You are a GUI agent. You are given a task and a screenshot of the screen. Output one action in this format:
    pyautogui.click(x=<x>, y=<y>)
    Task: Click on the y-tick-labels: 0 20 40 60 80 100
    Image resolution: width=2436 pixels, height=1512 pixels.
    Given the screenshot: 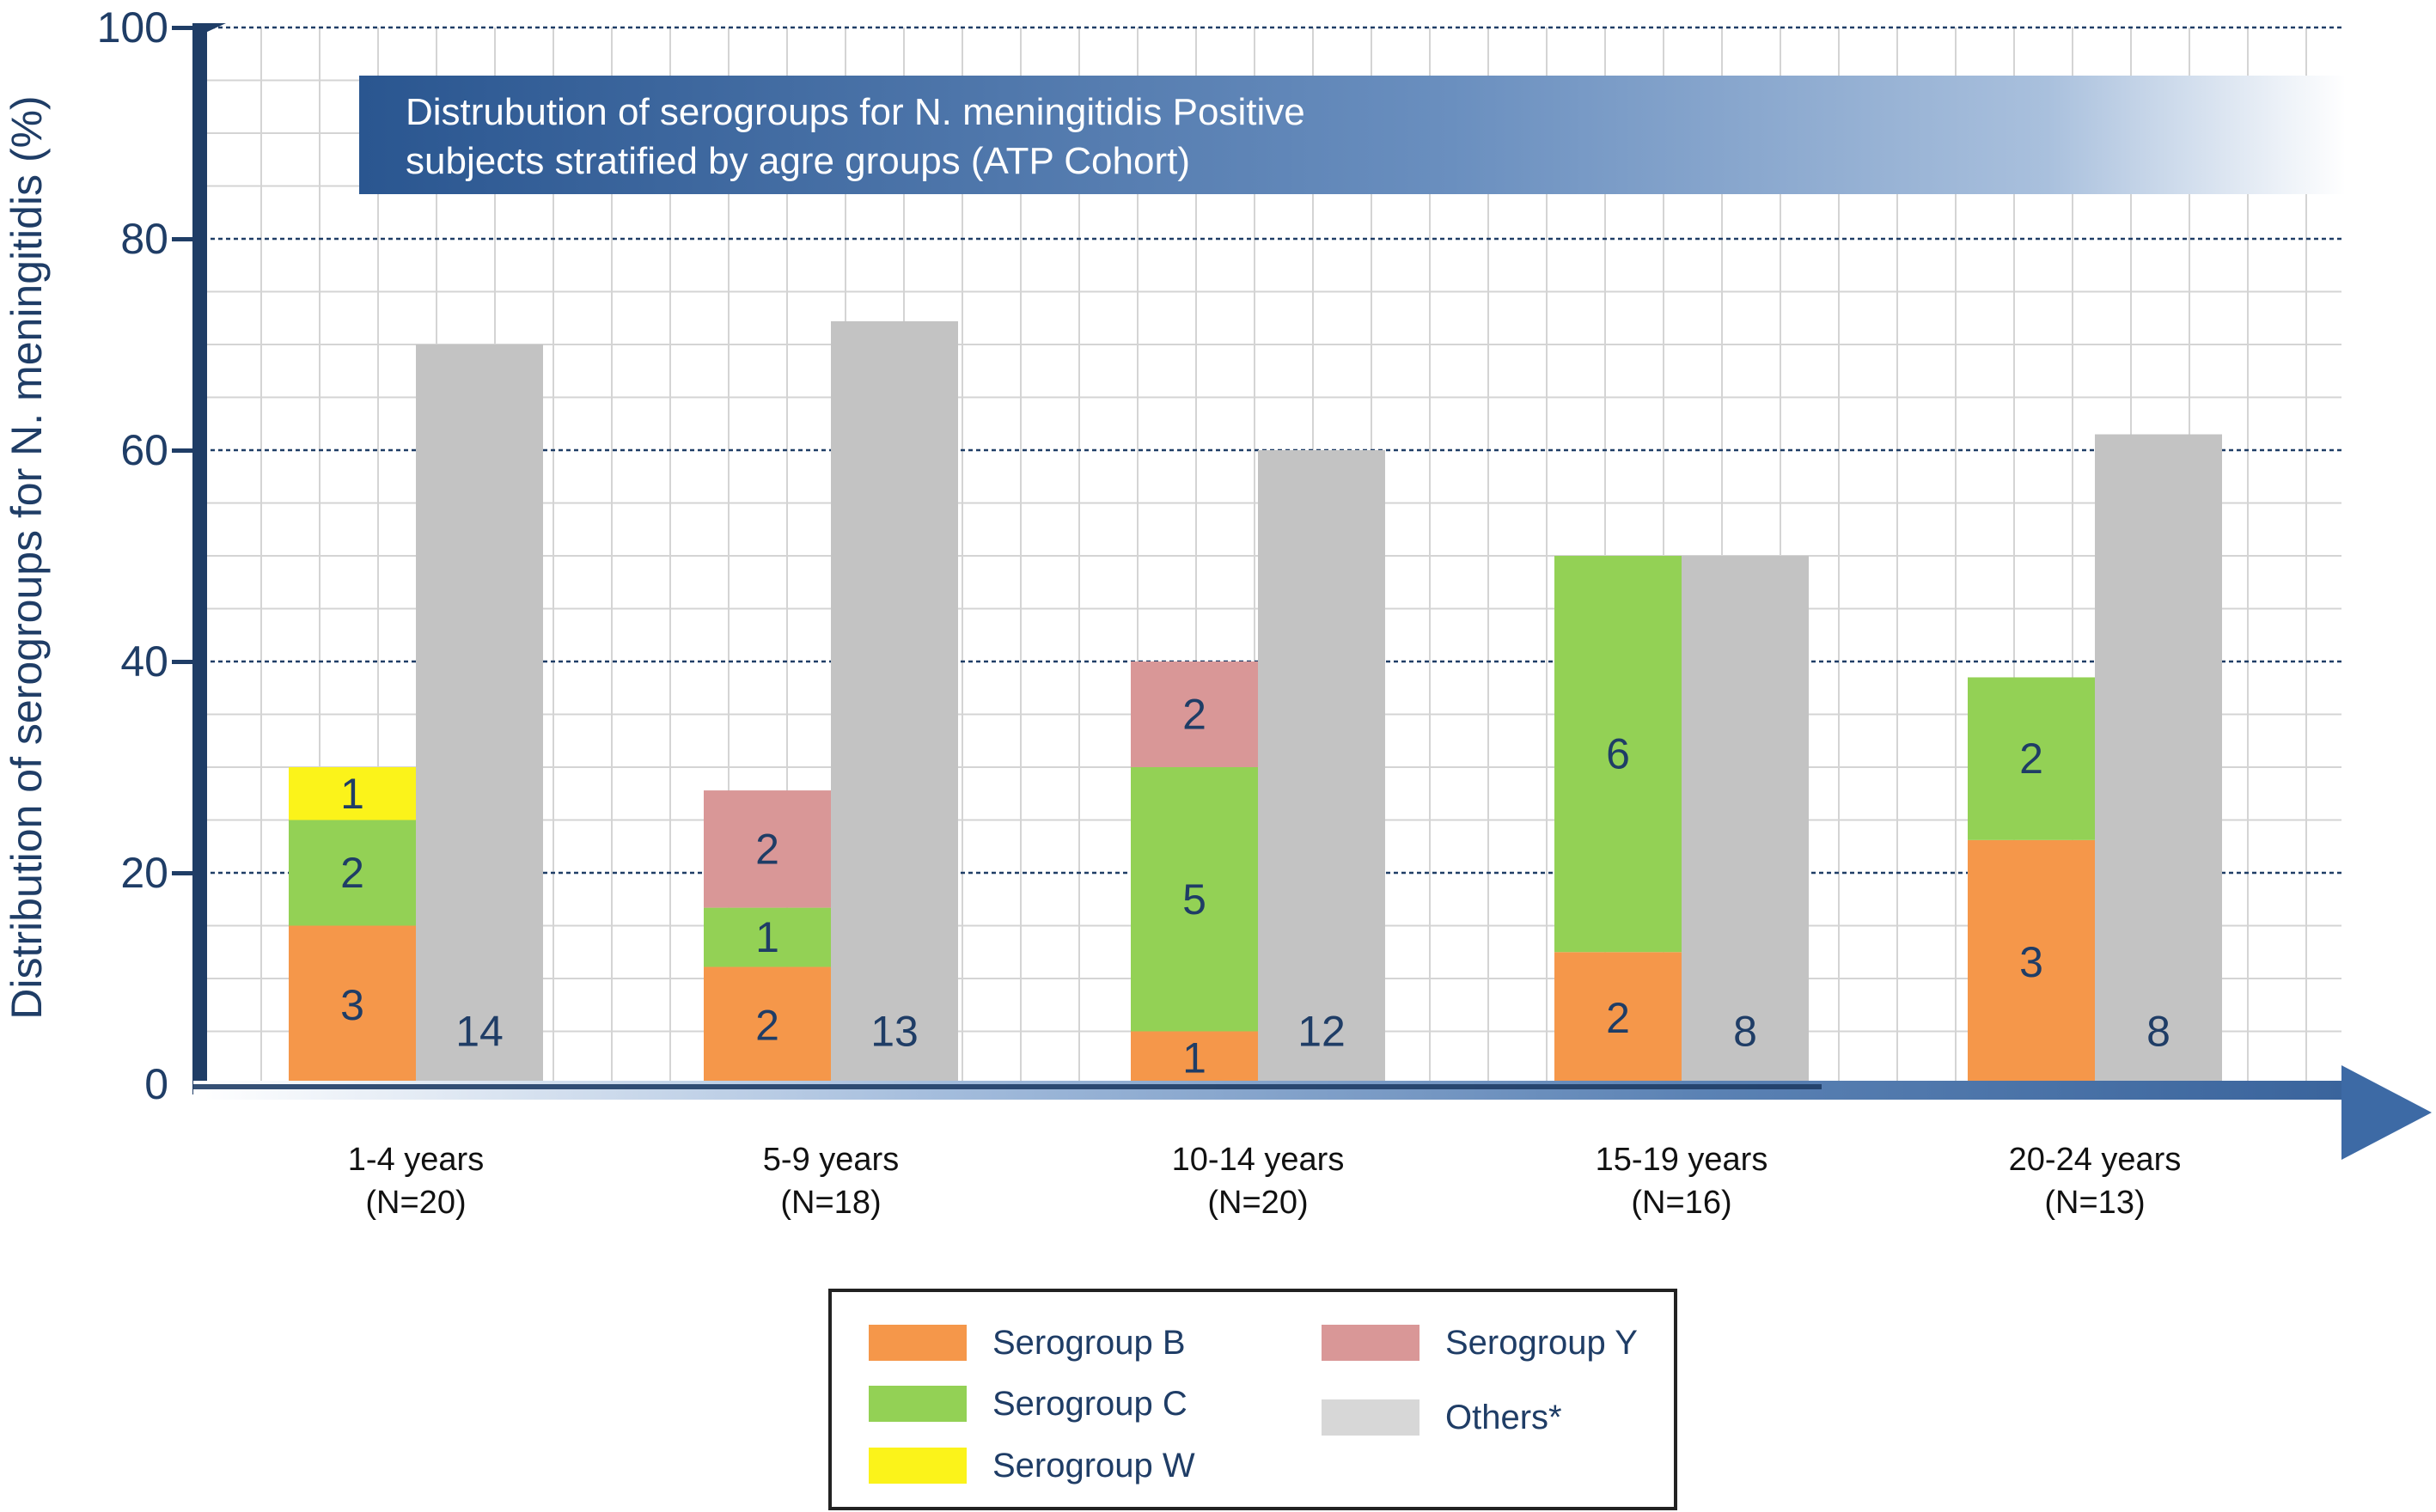 What is the action you would take?
    pyautogui.click(x=132, y=555)
    